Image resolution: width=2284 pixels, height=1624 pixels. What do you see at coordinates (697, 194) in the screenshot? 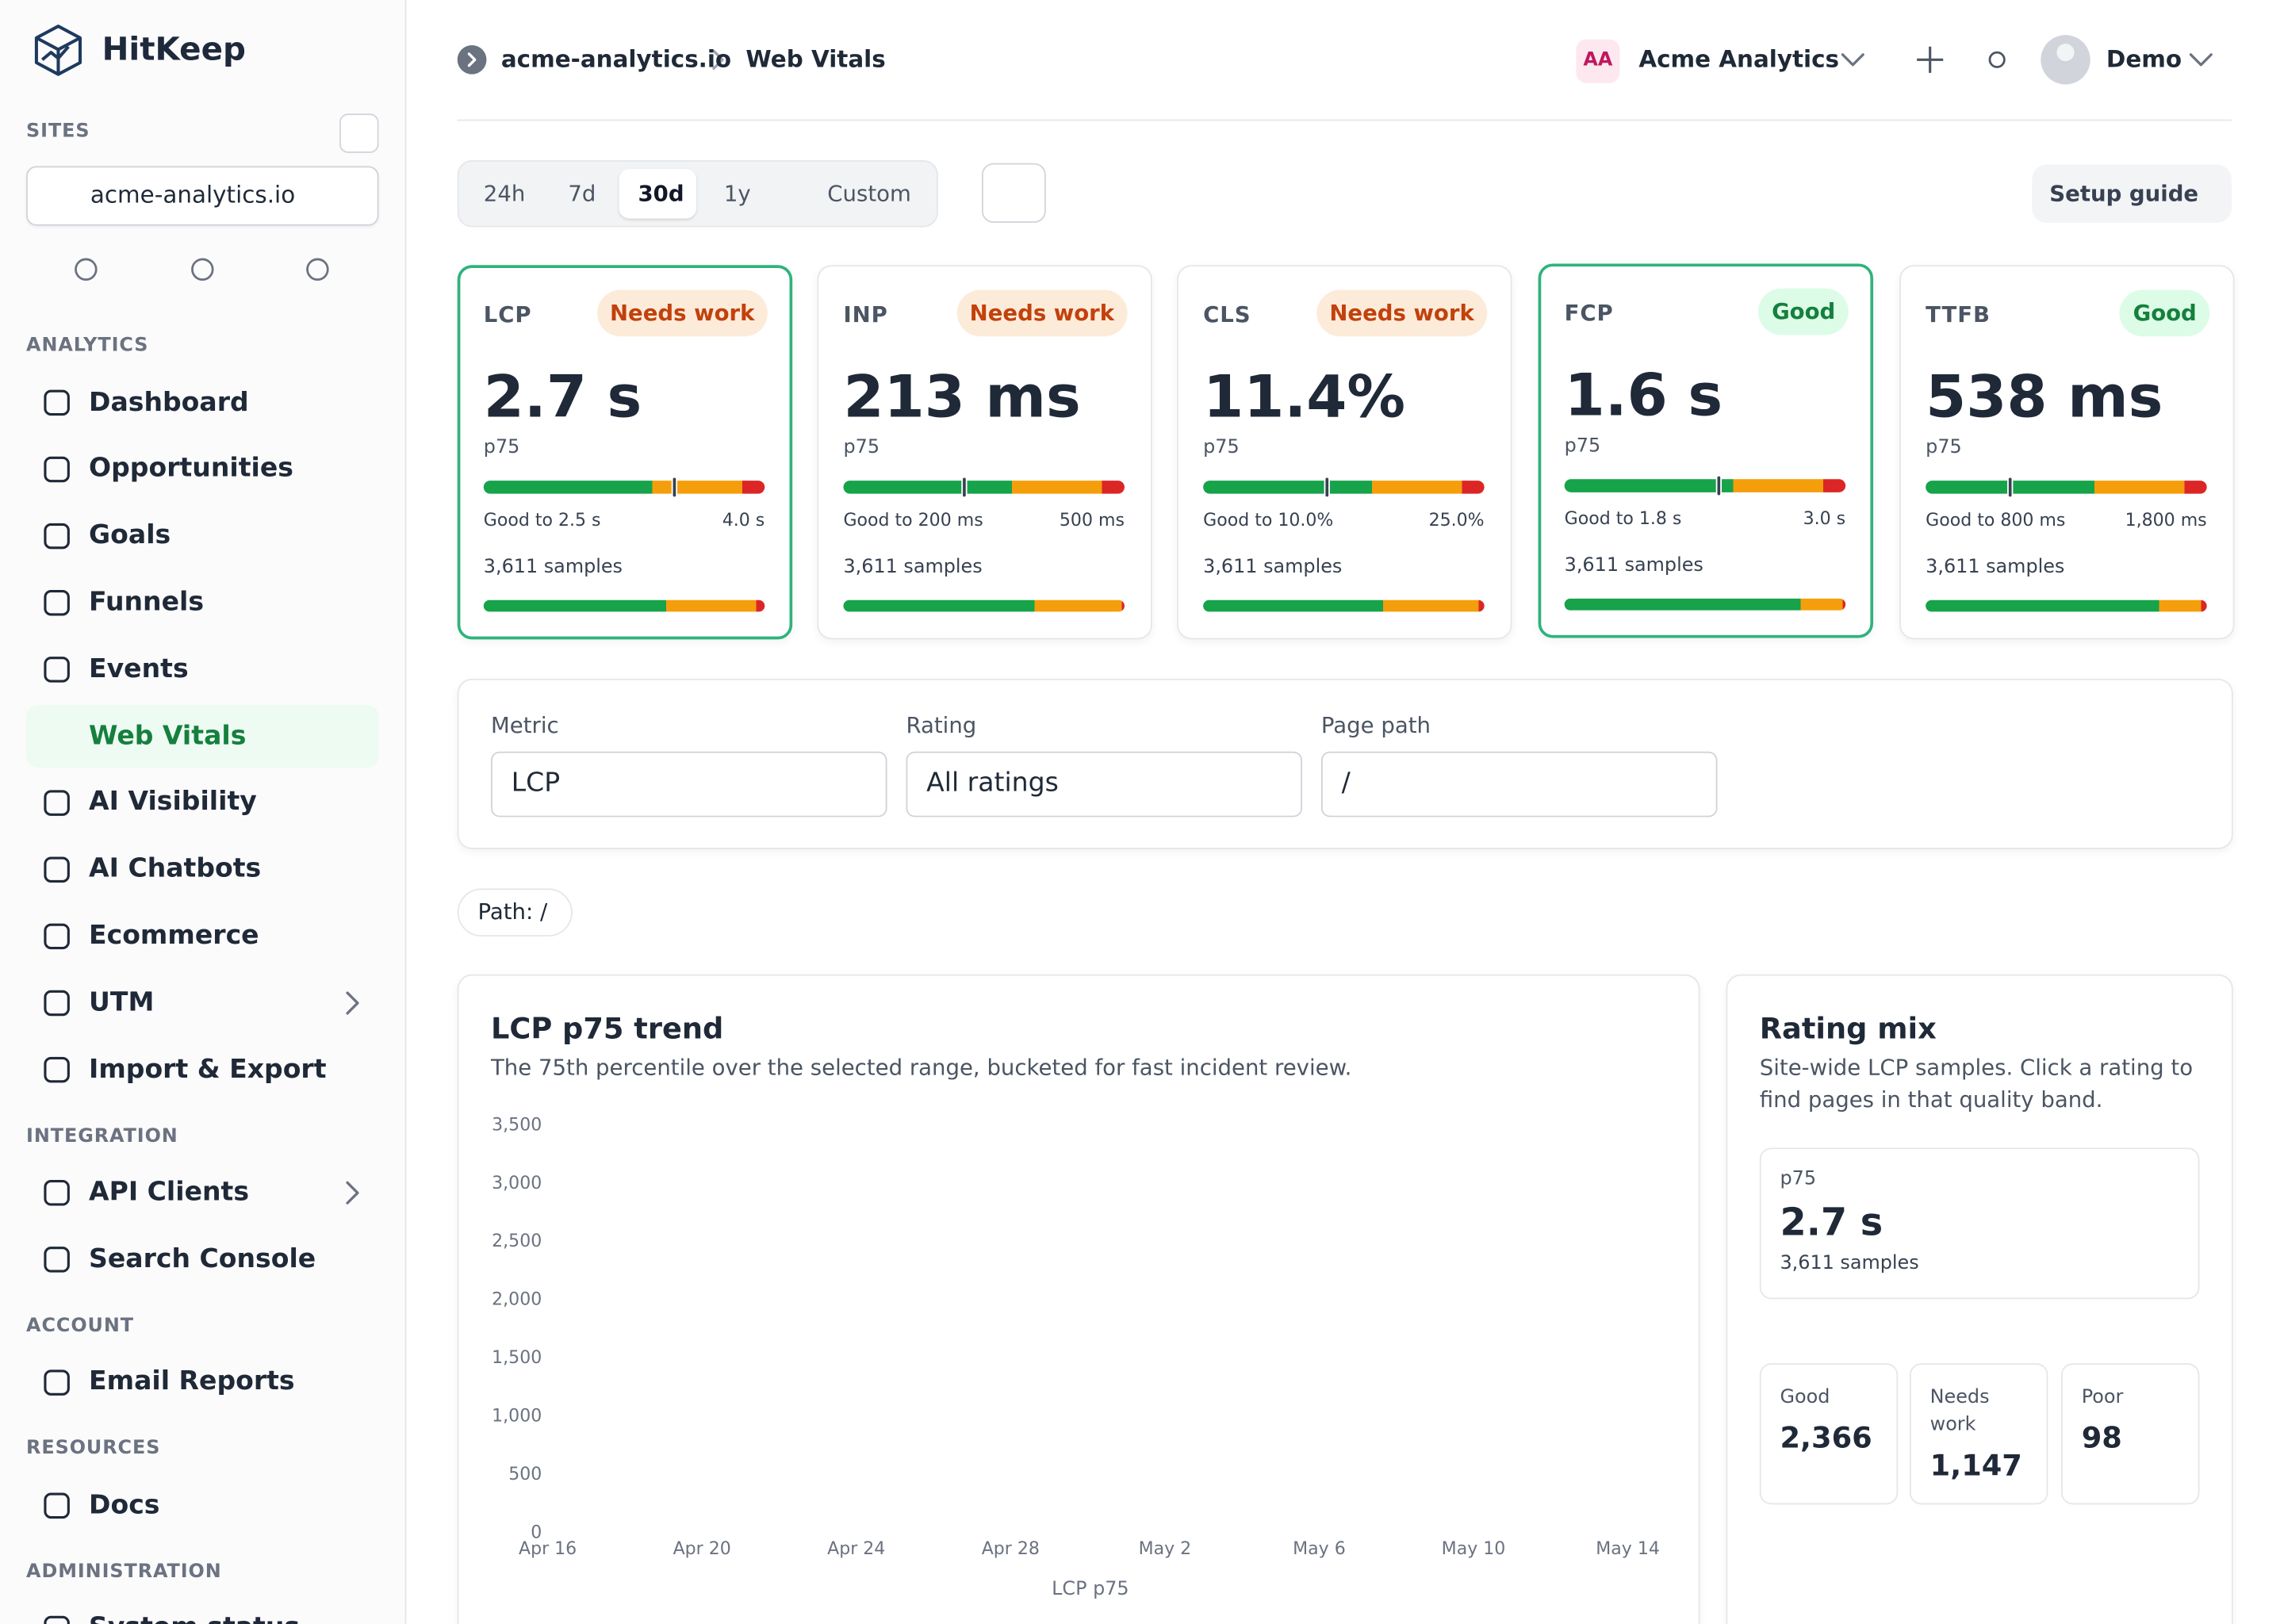
I see `range-group` at bounding box center [697, 194].